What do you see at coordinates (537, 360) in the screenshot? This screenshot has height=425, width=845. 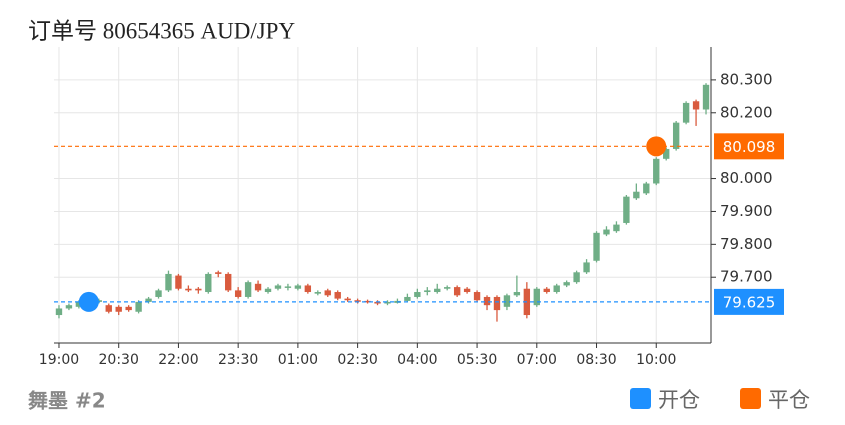 I see `x-tick-label: 07:00` at bounding box center [537, 360].